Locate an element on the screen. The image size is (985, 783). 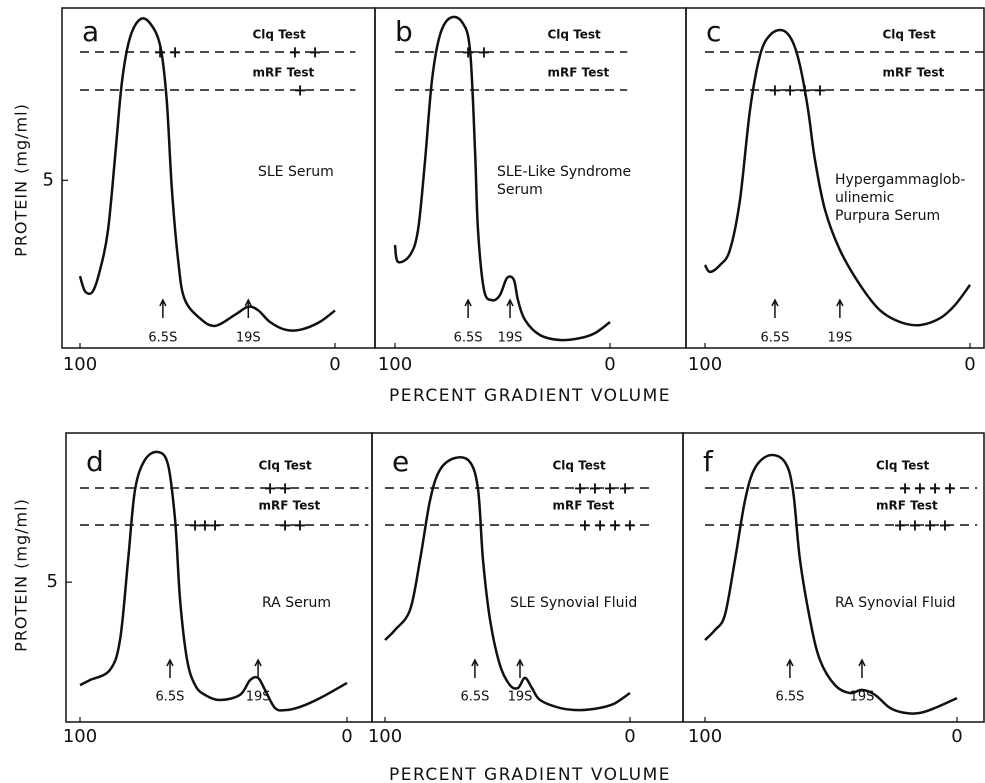
sample-label: SLE Synovial Fluid is located at coordinates (573, 603).